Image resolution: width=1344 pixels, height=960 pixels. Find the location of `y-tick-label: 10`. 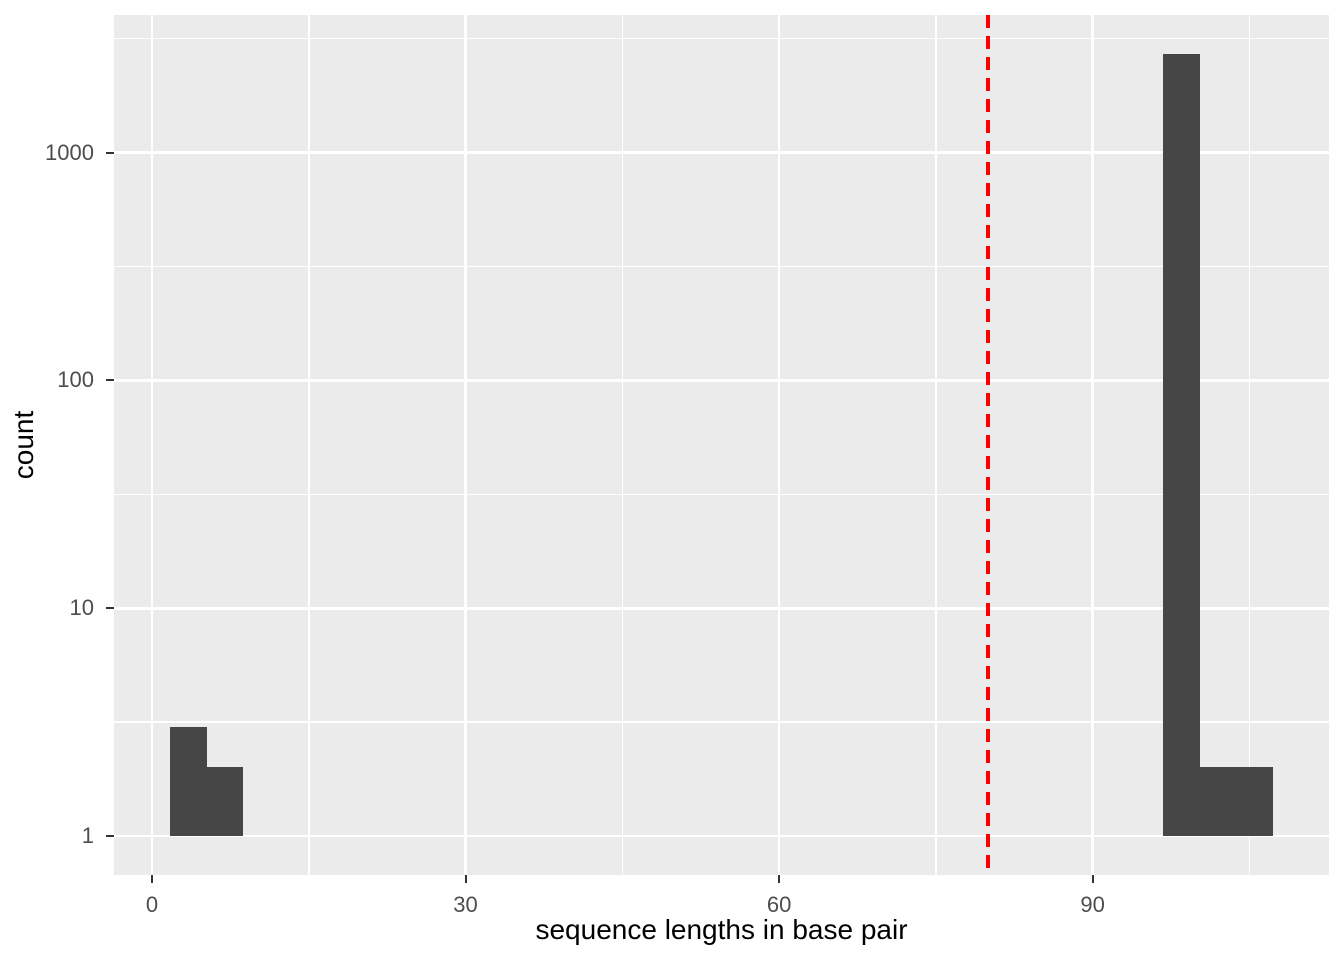

y-tick-label: 10 is located at coordinates (81, 608).